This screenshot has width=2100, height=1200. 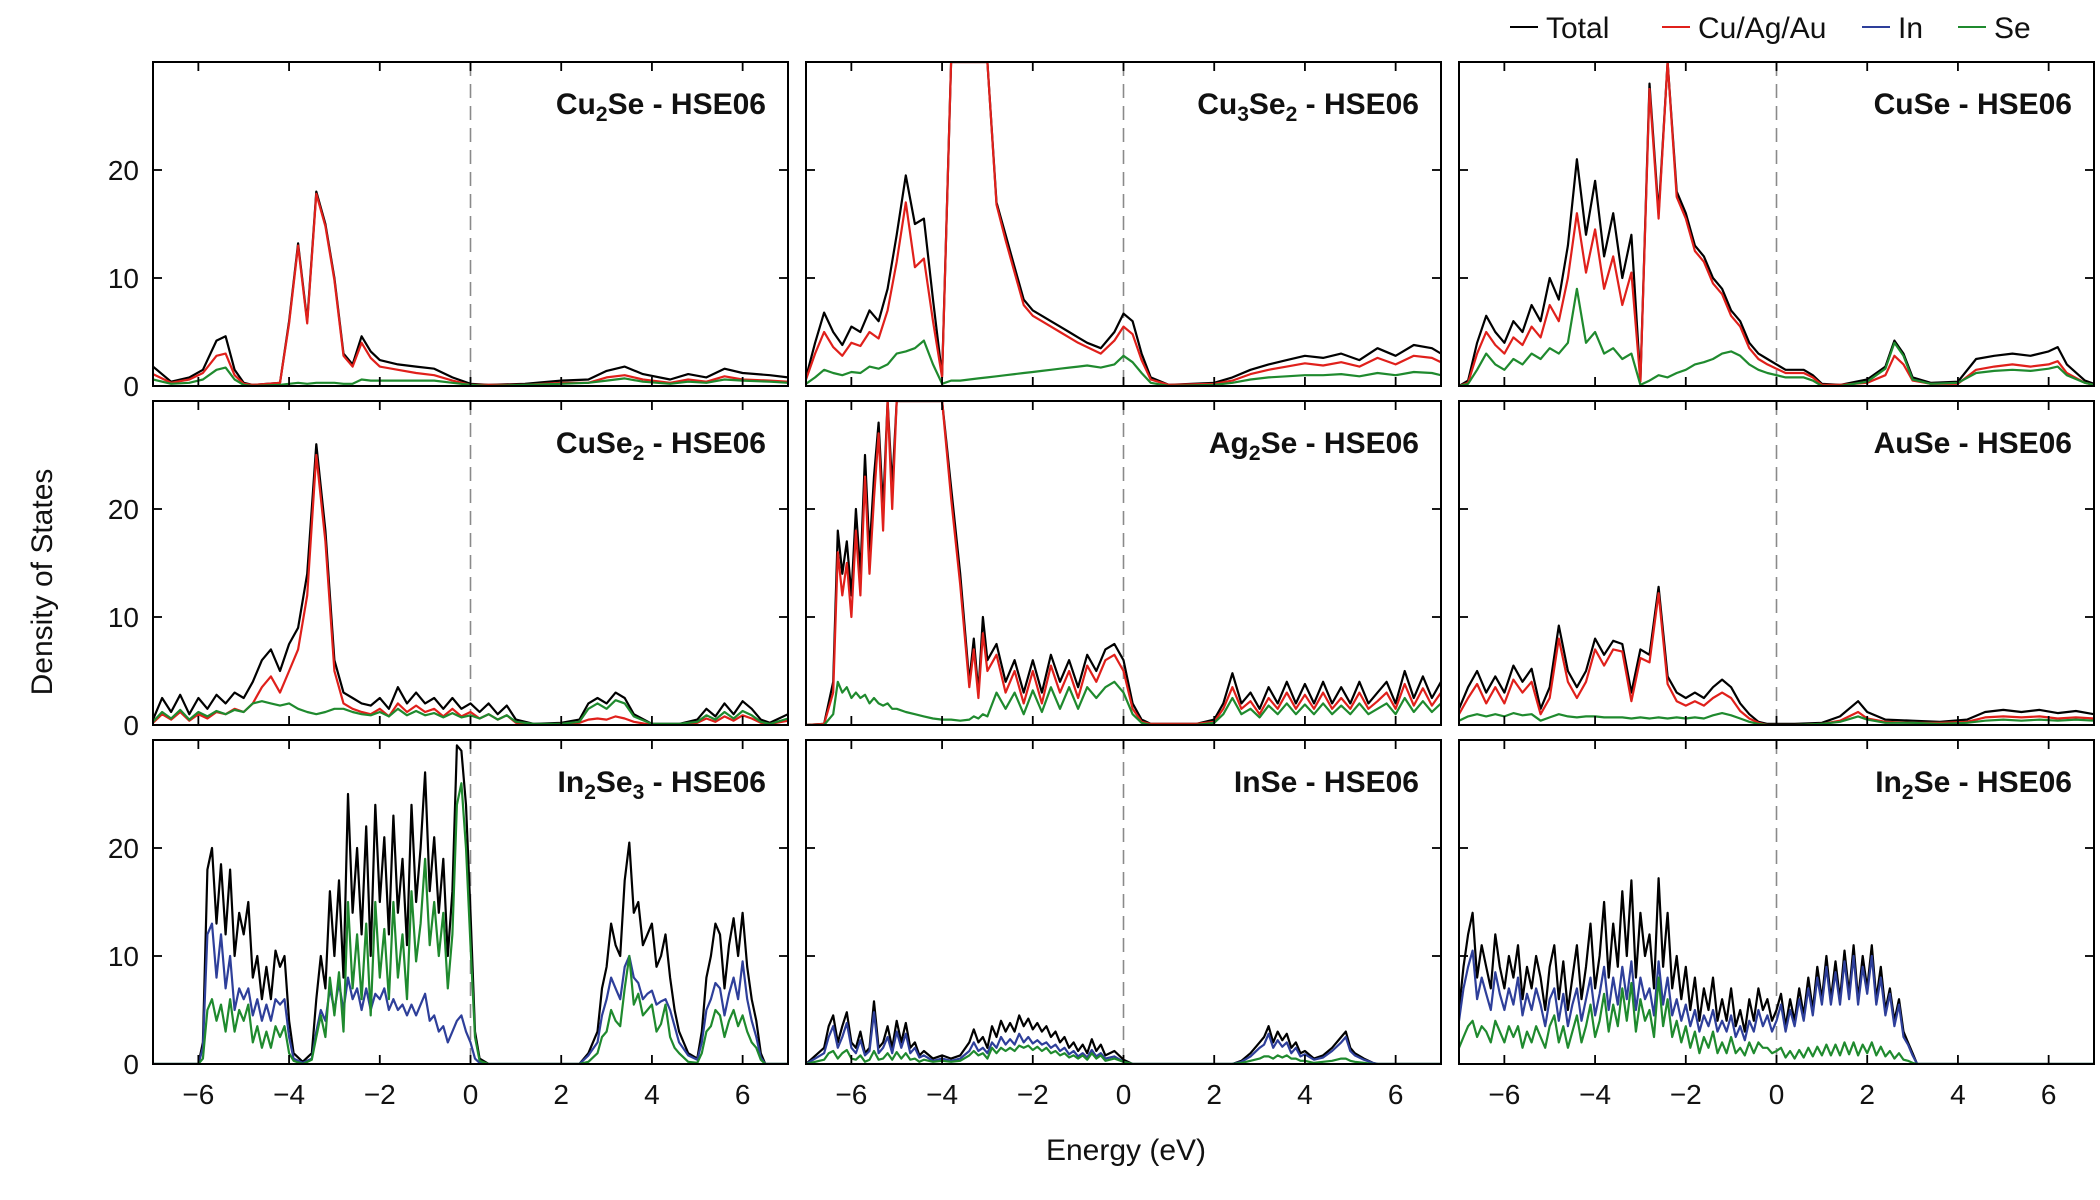 I want to click on panel-title: CuSe2 - HSE06, so click(x=661, y=446).